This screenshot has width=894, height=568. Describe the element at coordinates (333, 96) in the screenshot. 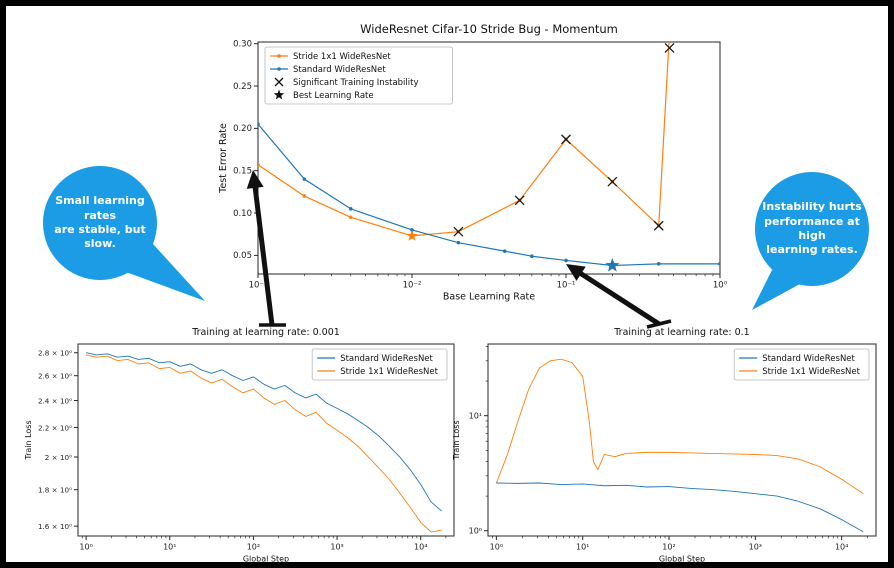

I see `svg-text: Best Learning Rate` at that location.